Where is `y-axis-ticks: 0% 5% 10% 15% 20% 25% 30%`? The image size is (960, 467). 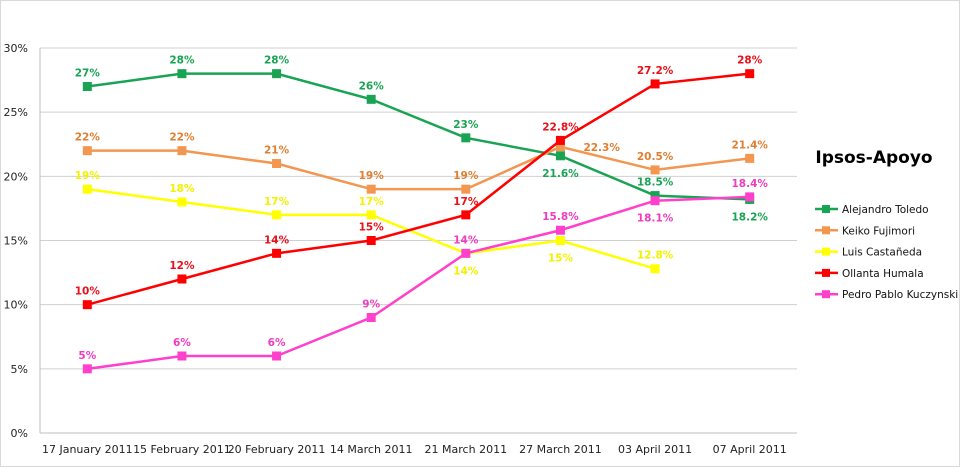 y-axis-ticks: 0% 5% 10% 15% 20% 25% 30% is located at coordinates (16, 241).